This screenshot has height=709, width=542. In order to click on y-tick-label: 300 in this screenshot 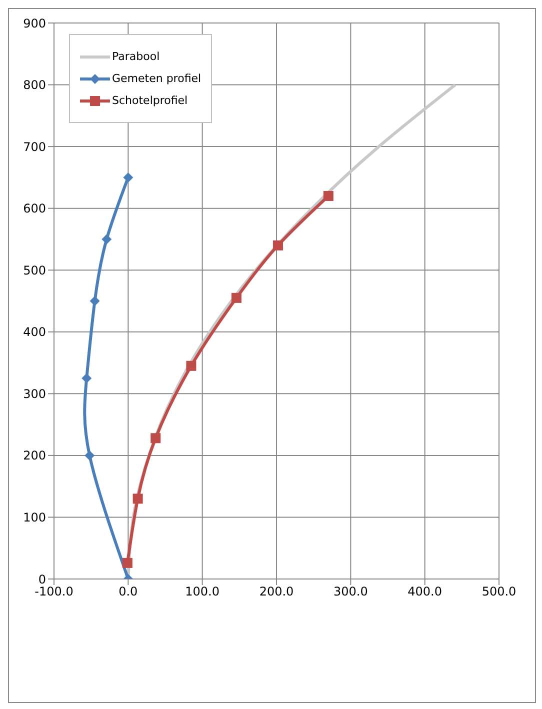, I will do `click(34, 393)`.